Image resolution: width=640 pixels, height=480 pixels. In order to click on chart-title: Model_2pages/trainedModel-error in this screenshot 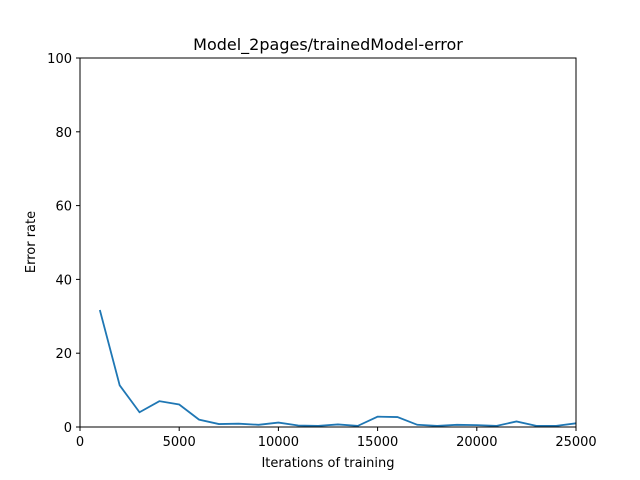, I will do `click(328, 45)`.